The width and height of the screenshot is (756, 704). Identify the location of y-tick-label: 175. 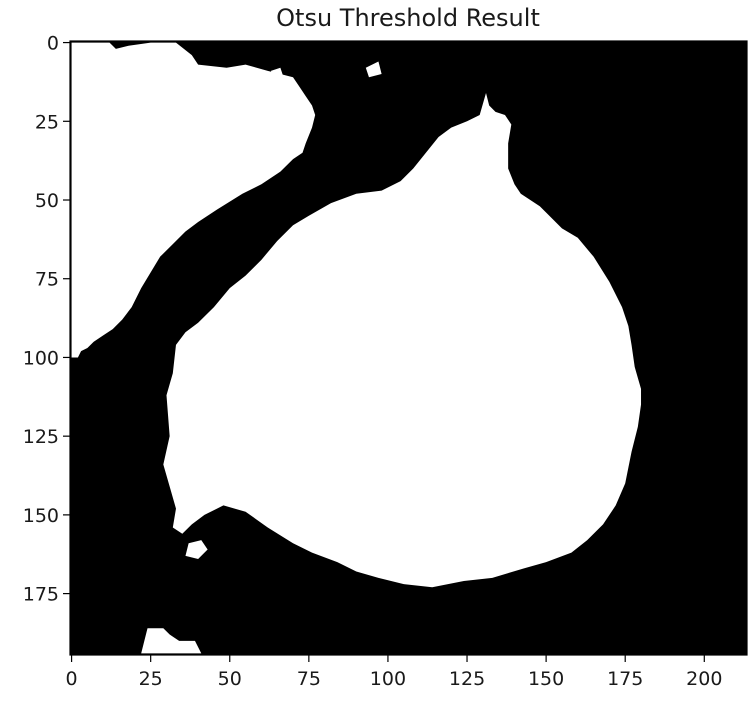
(41, 595).